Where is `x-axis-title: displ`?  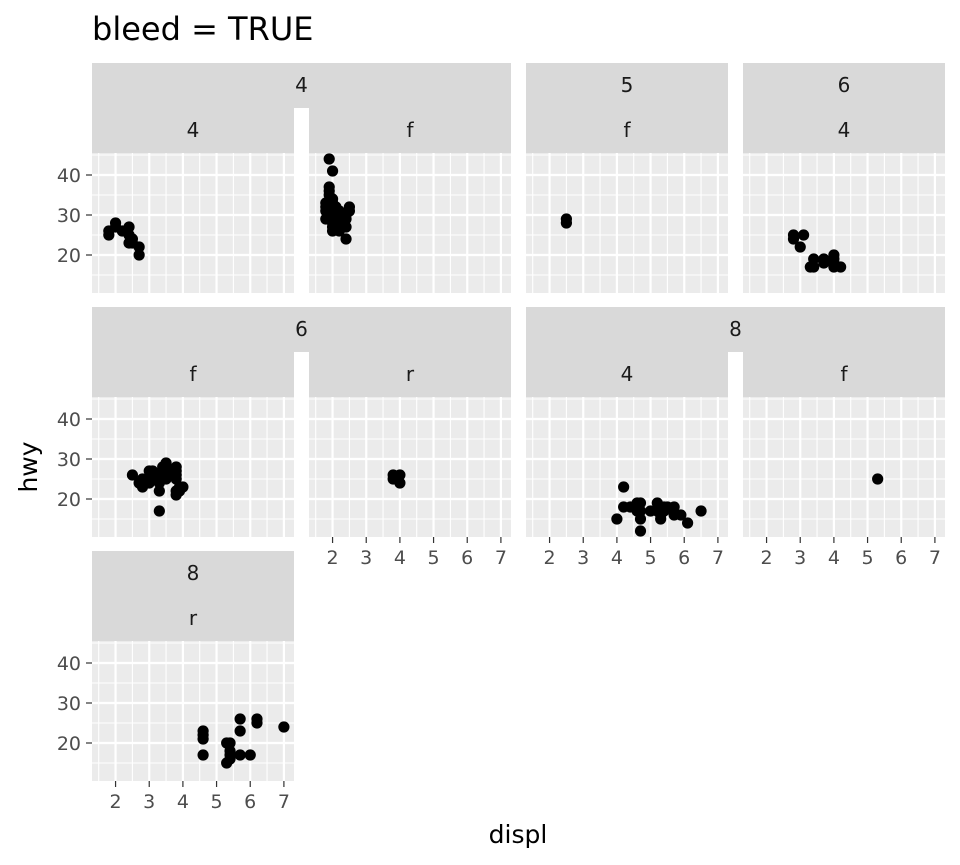
x-axis-title: displ is located at coordinates (518, 834).